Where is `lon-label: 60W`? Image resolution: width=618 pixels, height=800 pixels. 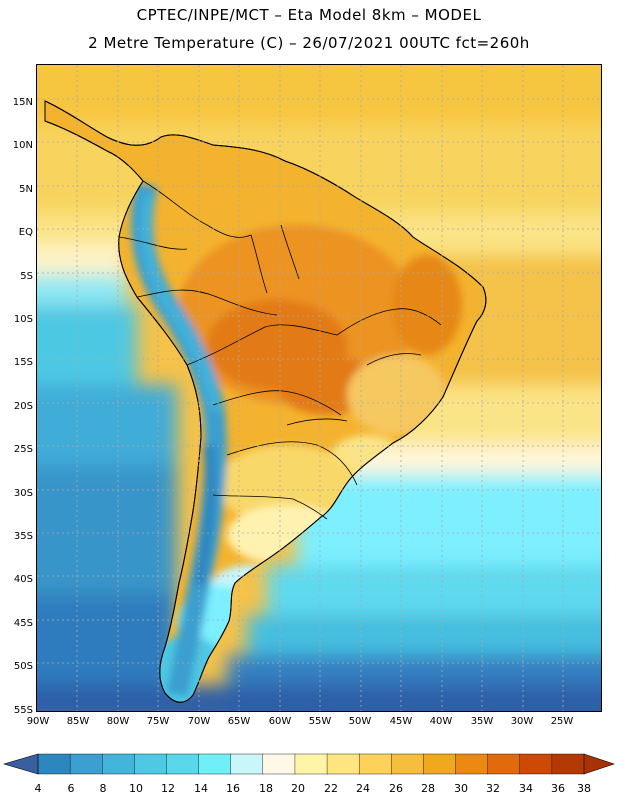
lon-label: 60W is located at coordinates (280, 721).